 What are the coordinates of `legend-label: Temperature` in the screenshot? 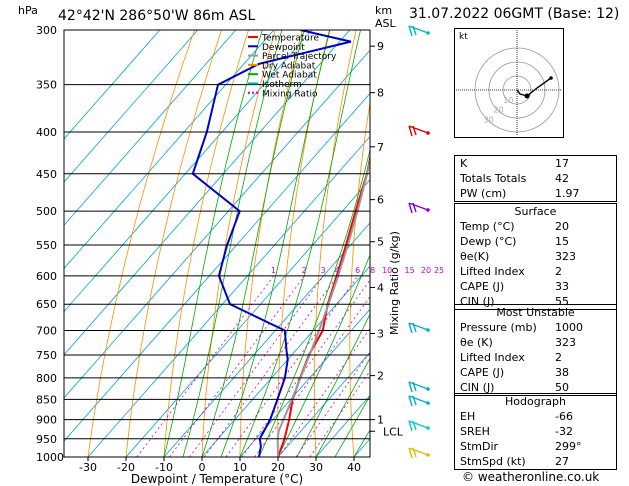 It's located at (290, 39).